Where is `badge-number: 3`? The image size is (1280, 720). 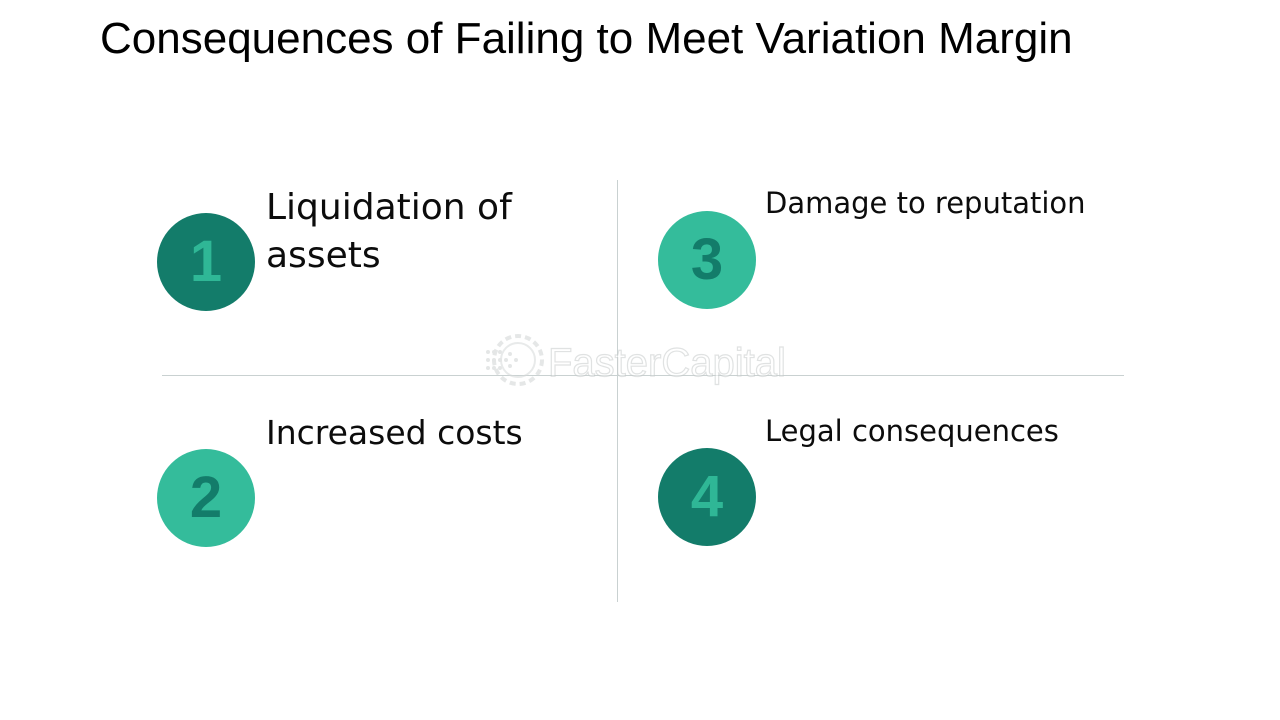
badge-number: 3 is located at coordinates (707, 259).